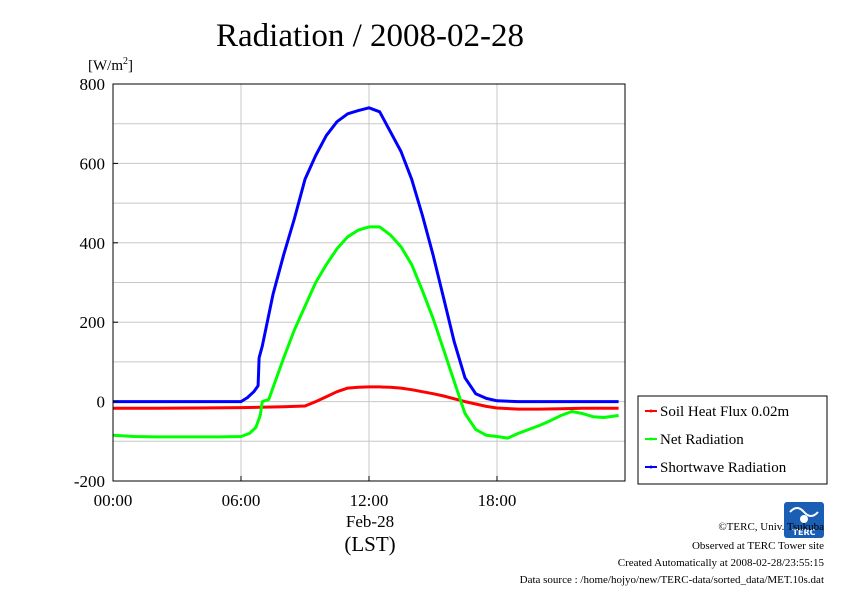 The image size is (842, 595). I want to click on legend-label: Net Radiation, so click(702, 440).